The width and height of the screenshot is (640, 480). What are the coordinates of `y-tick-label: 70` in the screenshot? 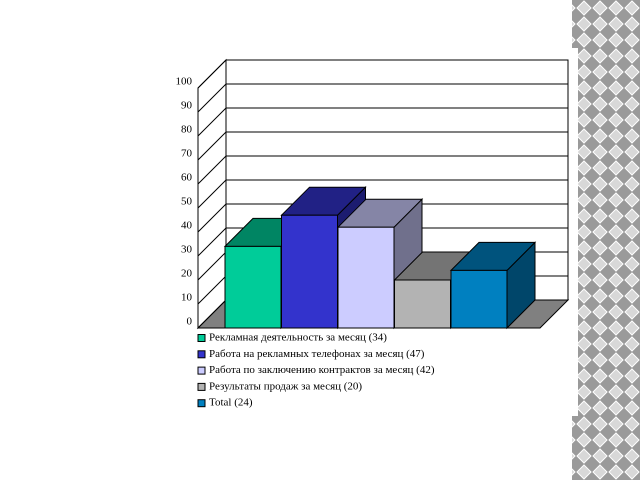 It's located at (187, 154).